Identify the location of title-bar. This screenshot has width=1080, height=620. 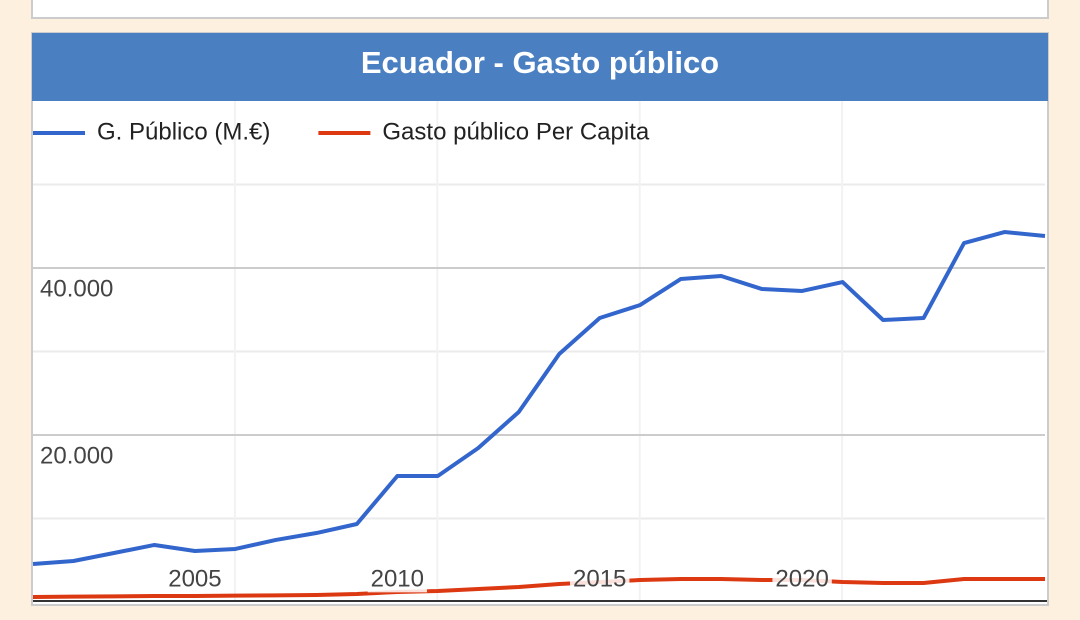
(540, 67).